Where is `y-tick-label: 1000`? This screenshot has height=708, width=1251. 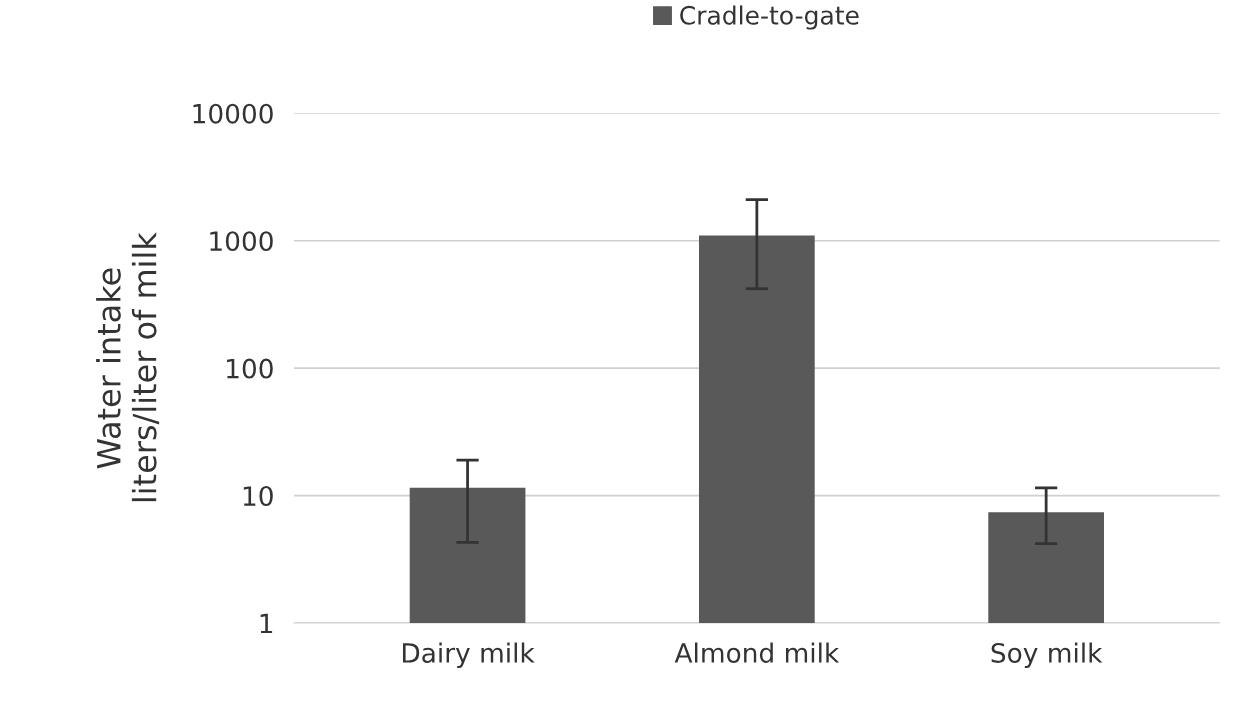 y-tick-label: 1000 is located at coordinates (241, 241).